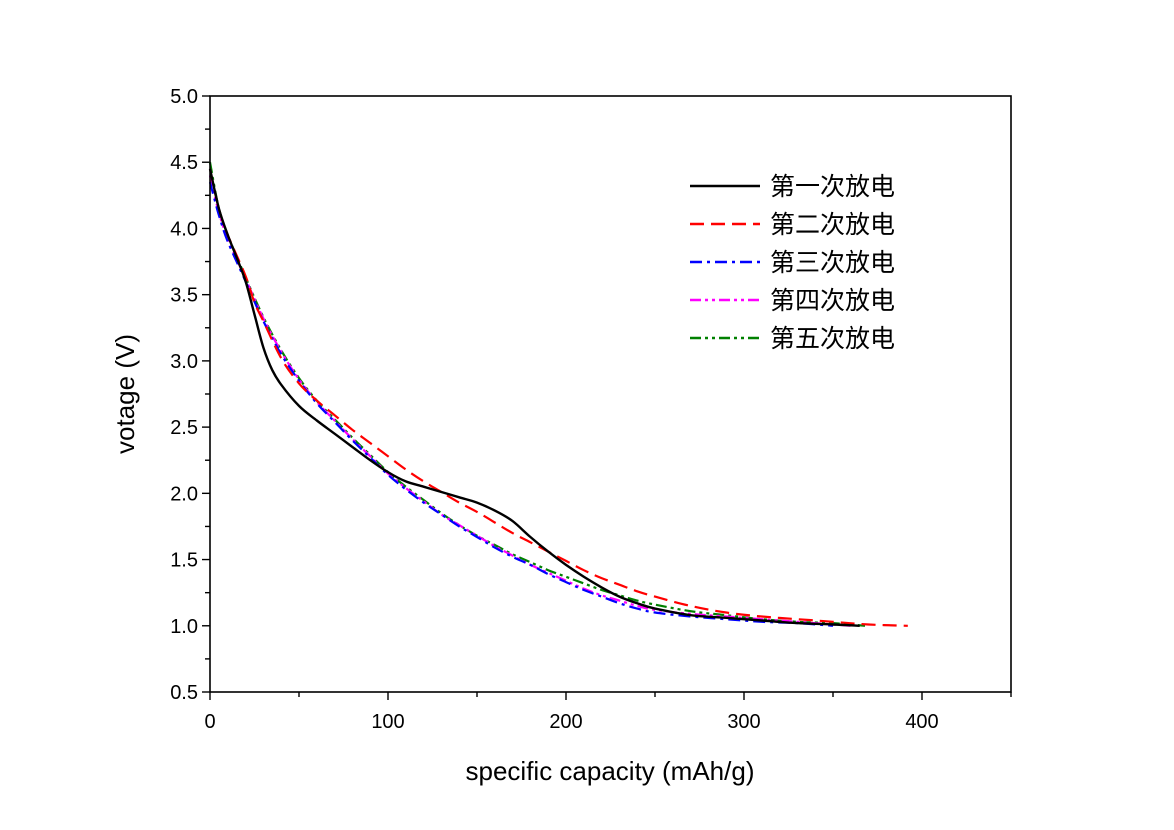 The height and width of the screenshot is (830, 1174). I want to click on legend-label-3: 第三次放电, so click(832, 262).